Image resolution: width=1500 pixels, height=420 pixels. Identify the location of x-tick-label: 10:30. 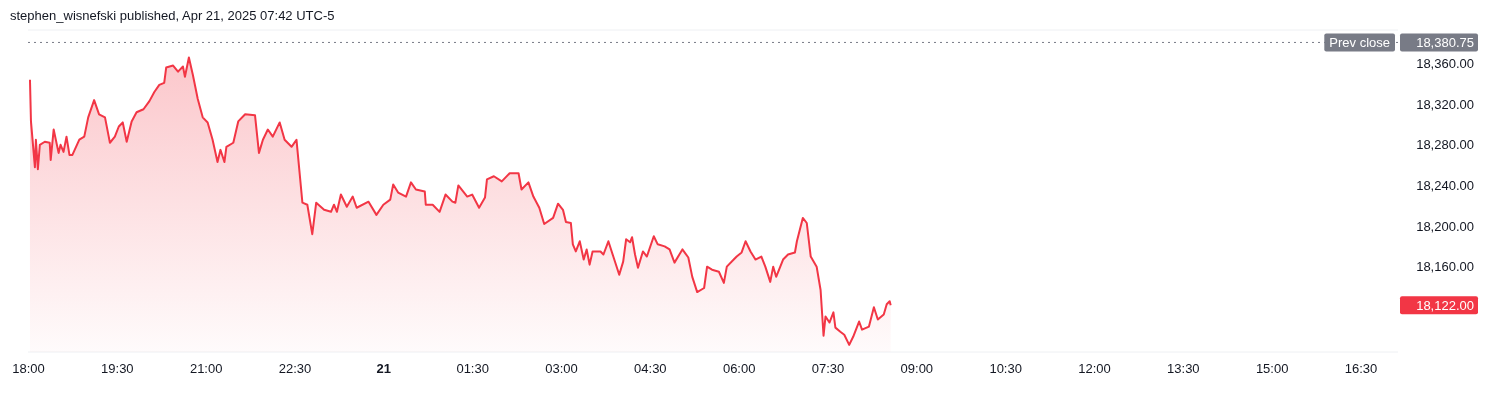
(1005, 369).